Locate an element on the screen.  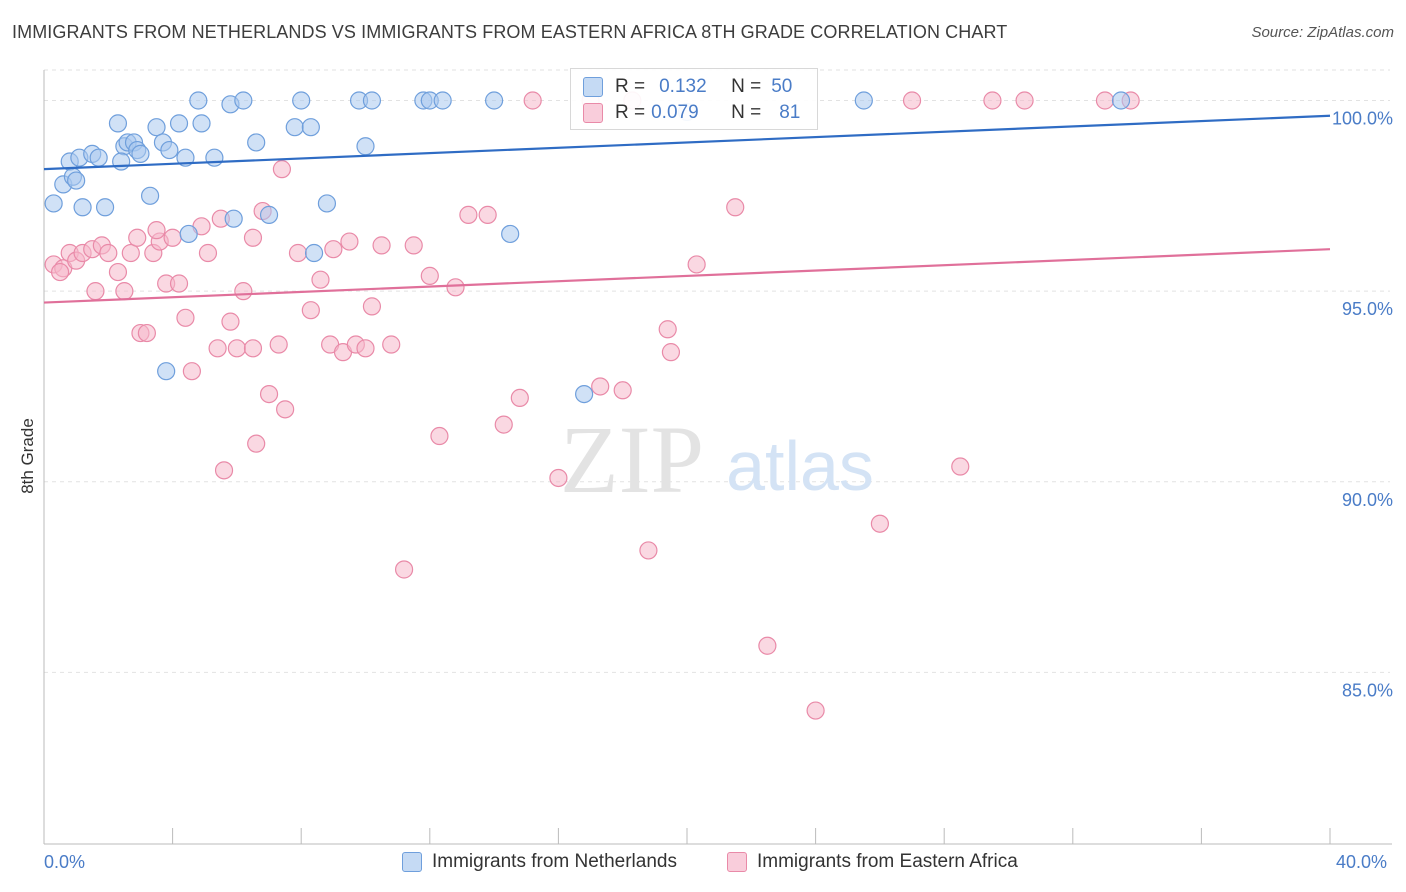
legend-n-label: N = is located at coordinates (746, 112).